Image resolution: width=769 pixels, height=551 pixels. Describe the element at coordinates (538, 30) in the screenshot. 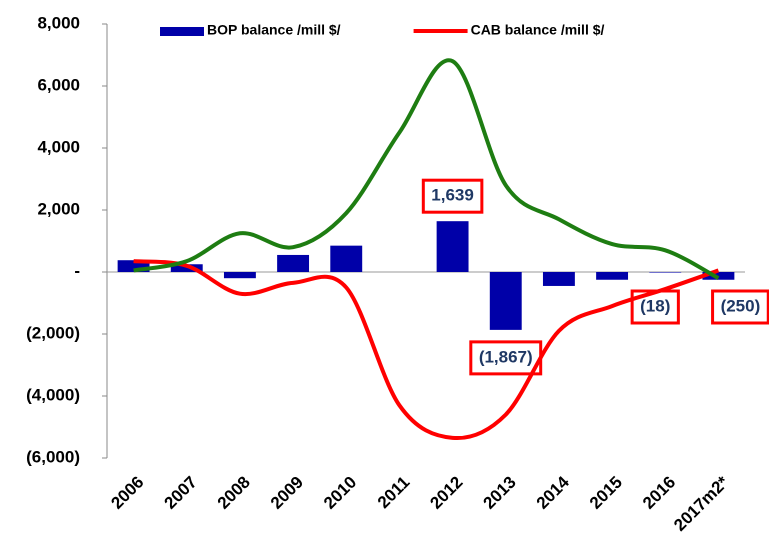

I see `legend-label: CAB balance /mill $/` at that location.